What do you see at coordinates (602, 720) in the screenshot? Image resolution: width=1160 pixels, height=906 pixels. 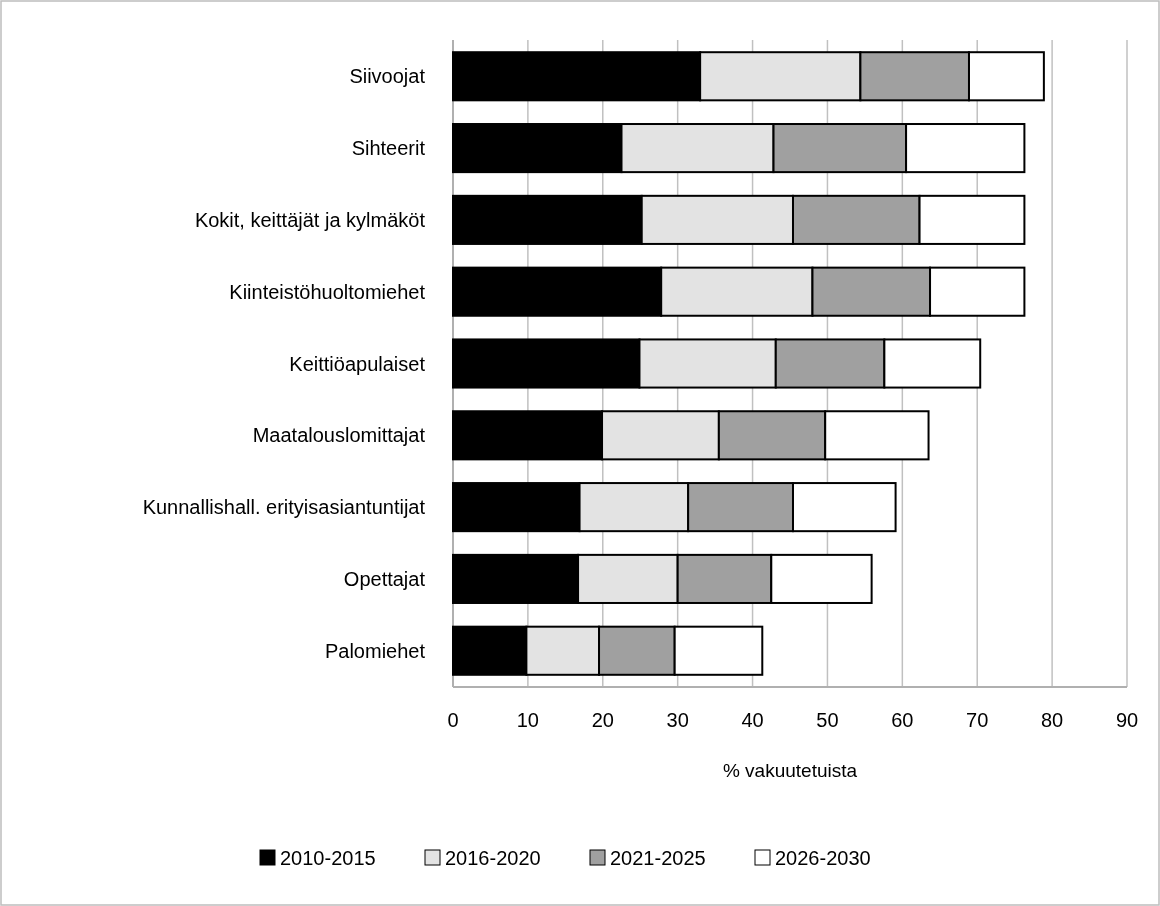 I see `x-tick-label: 20` at bounding box center [602, 720].